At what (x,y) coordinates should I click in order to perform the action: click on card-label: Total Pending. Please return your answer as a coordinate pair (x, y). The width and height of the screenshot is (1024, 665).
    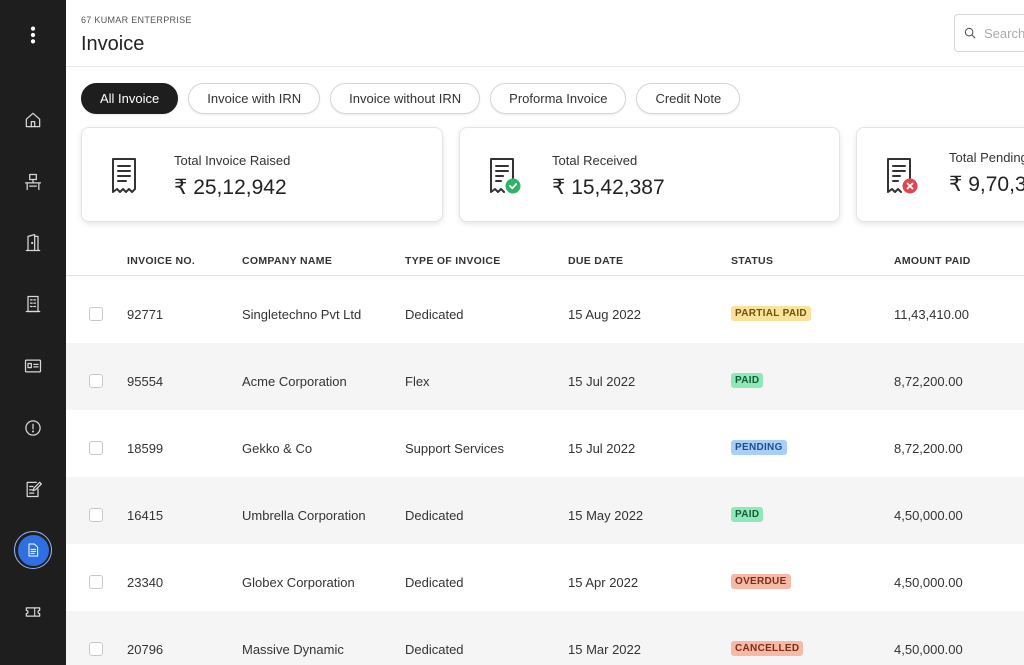
    Looking at the image, I should click on (986, 157).